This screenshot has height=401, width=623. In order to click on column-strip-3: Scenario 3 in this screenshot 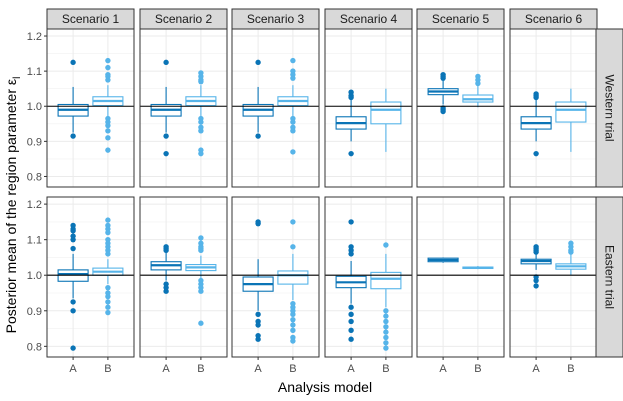, I will do `click(275, 19)`.